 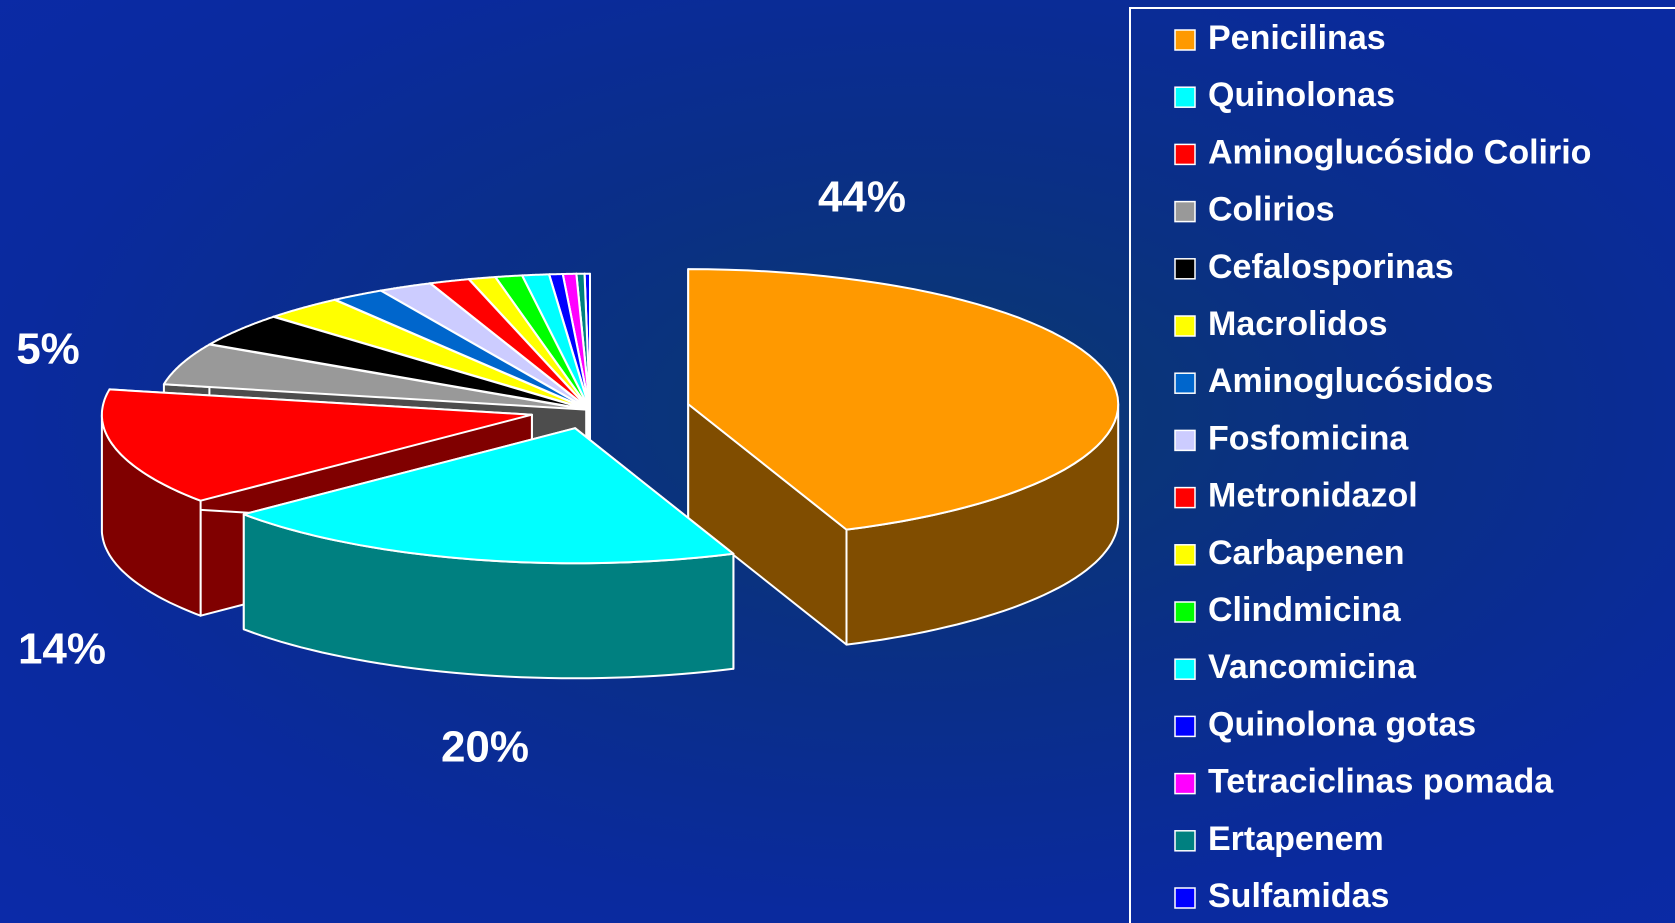 What do you see at coordinates (1297, 324) in the screenshot?
I see `legend-label: Macrolidos` at bounding box center [1297, 324].